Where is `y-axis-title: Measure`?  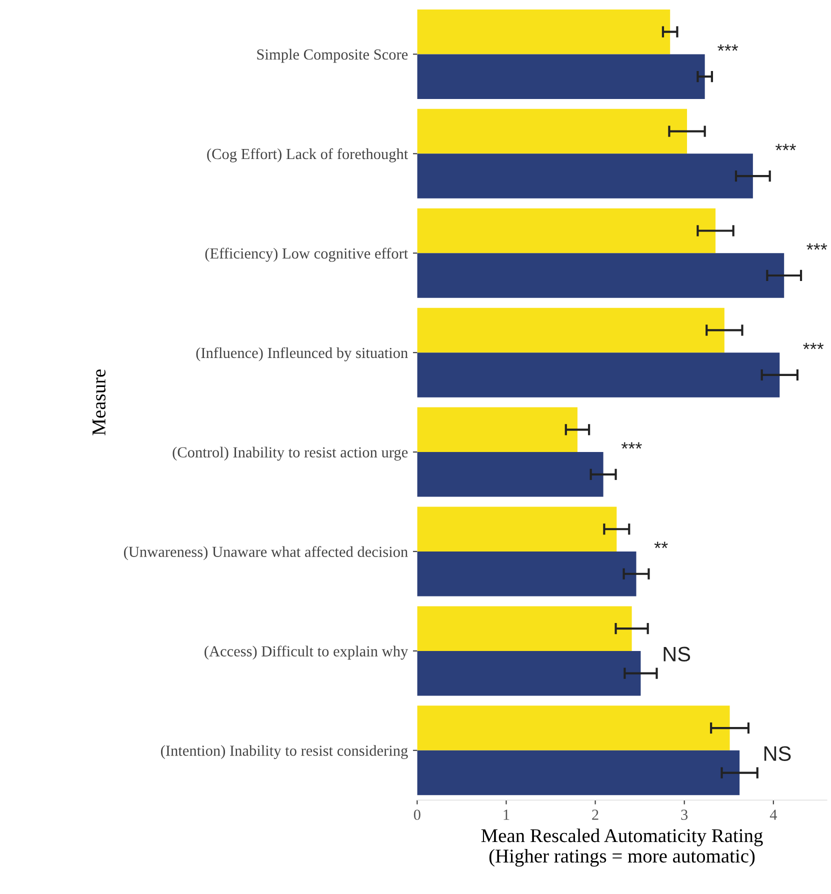
y-axis-title: Measure is located at coordinates (99, 403).